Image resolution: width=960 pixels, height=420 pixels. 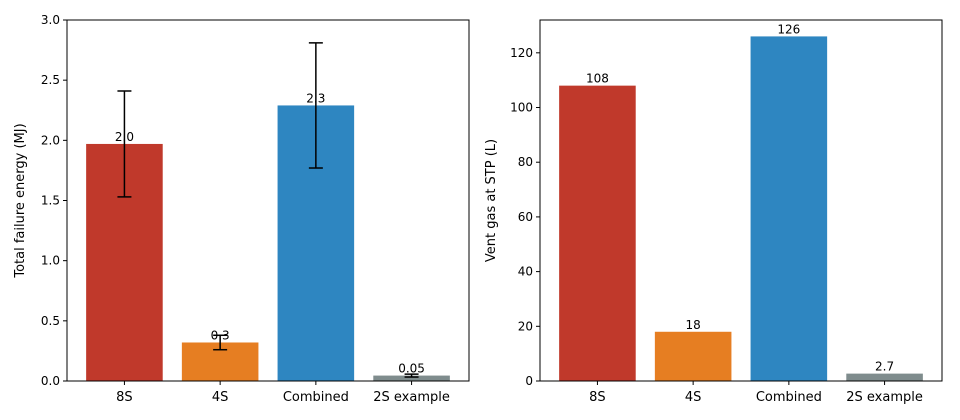 What do you see at coordinates (20, 200) in the screenshot?
I see `y-axis-label: Total failure energy (MJ)` at bounding box center [20, 200].